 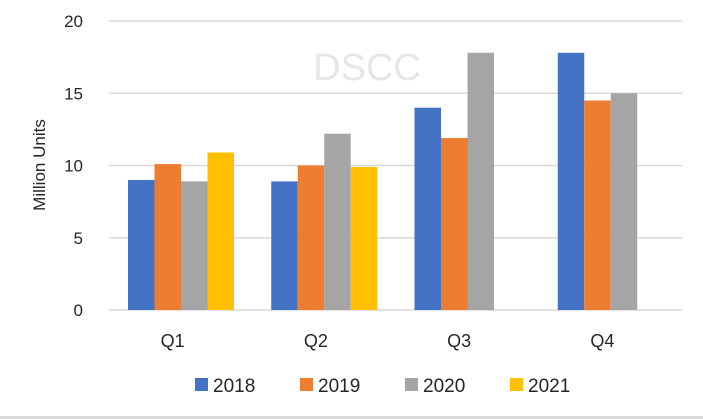 I want to click on y-tick-label: 15, so click(x=73, y=93).